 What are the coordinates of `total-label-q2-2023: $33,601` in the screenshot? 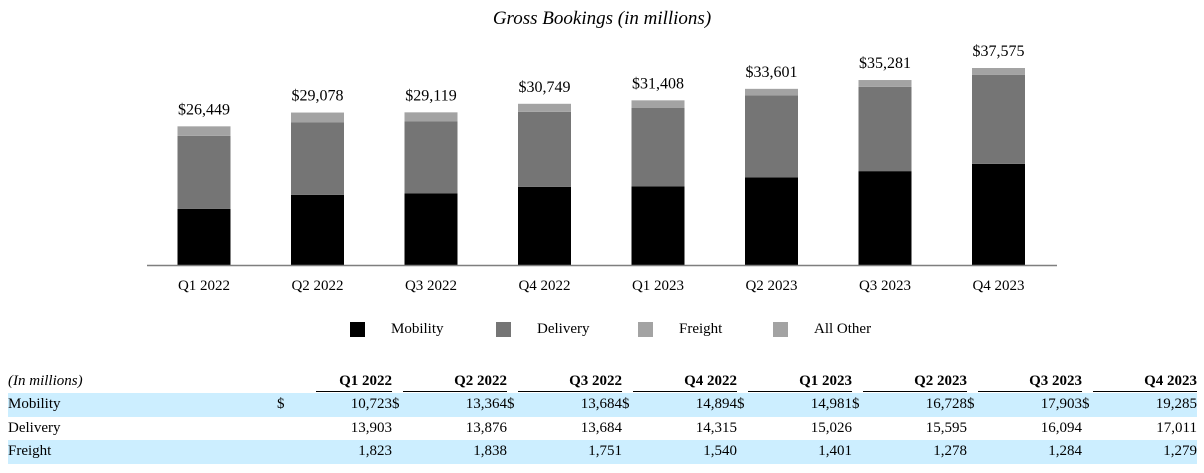 It's located at (772, 72).